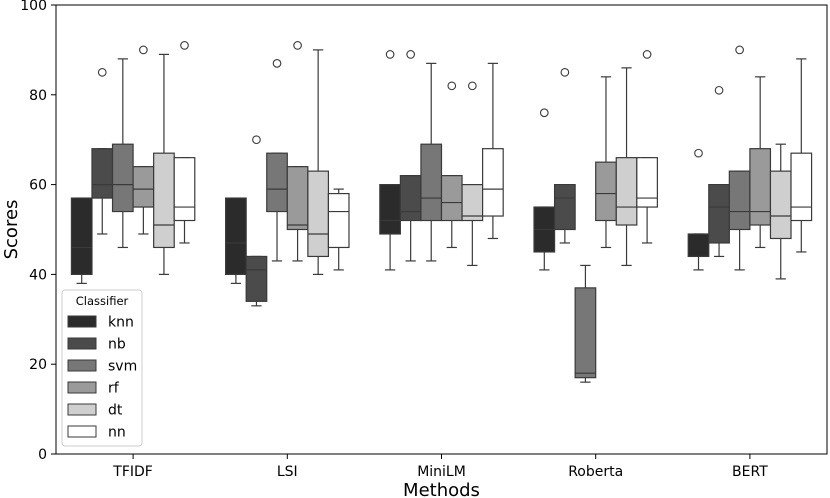 The width and height of the screenshot is (830, 498). I want to click on legend: Classifier knn nb svm rf dt nn, so click(102, 368).